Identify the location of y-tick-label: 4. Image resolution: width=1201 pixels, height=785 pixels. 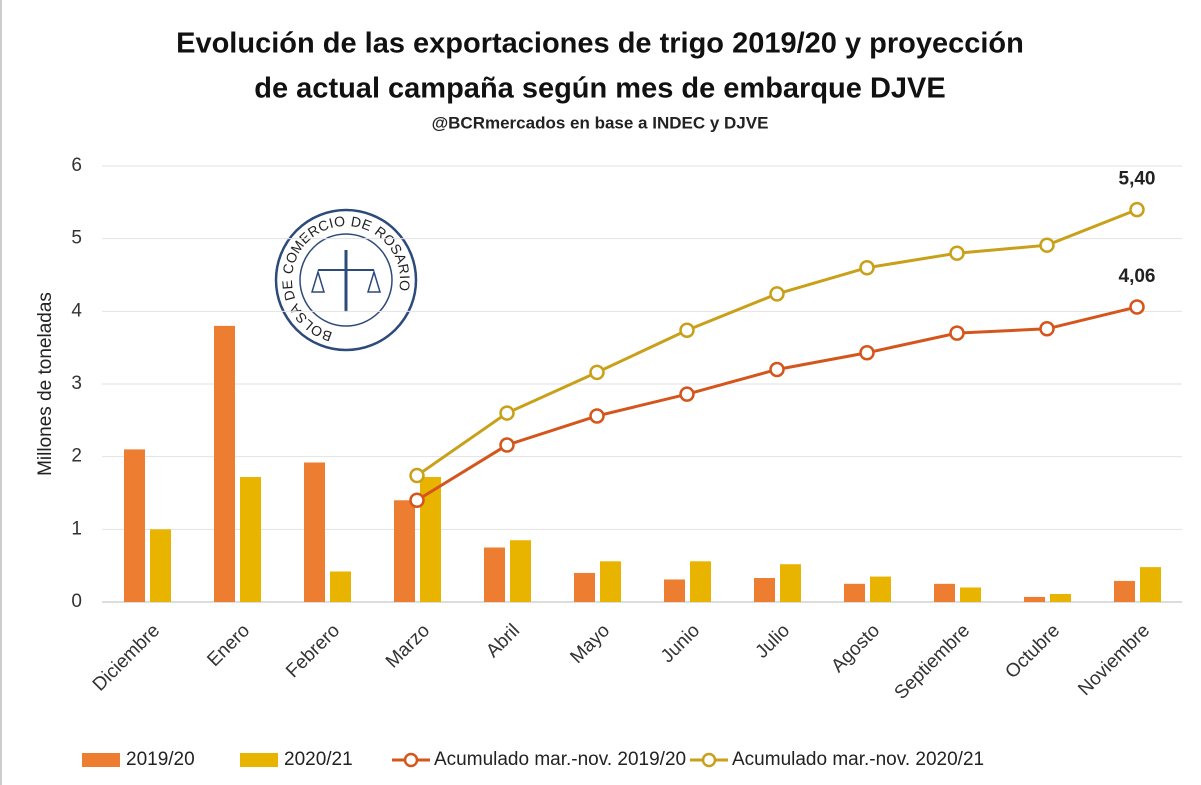
(76, 310).